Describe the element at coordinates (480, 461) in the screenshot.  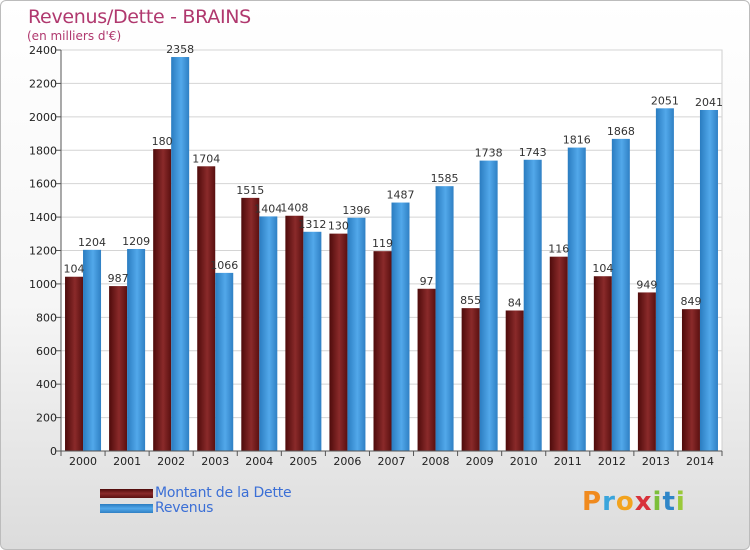
I see `x-tick-label: 2009` at that location.